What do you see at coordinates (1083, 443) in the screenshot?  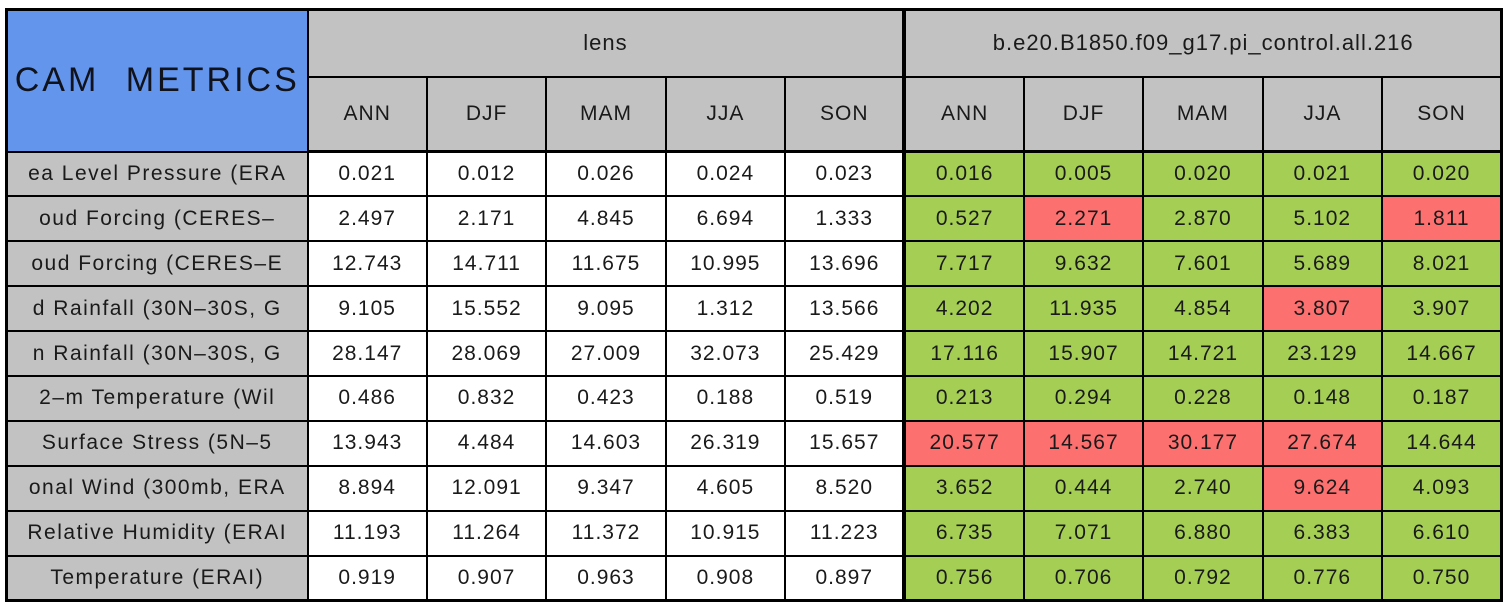 I see `control-value-cell: 14.567` at bounding box center [1083, 443].